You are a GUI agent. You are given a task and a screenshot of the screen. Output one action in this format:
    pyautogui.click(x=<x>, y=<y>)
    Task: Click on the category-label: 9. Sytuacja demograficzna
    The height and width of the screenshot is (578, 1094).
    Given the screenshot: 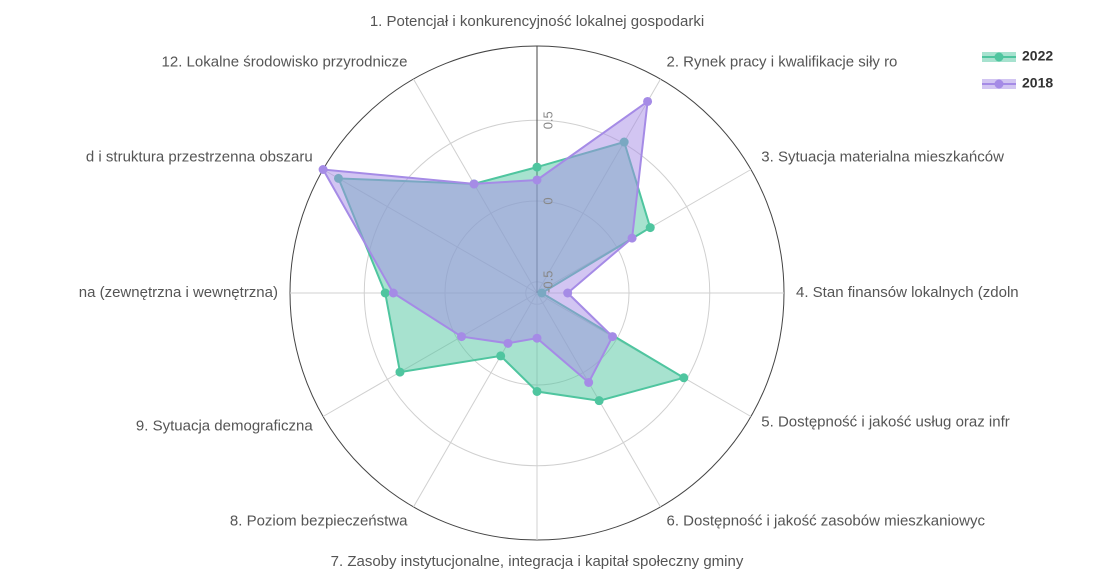 What is the action you would take?
    pyautogui.click(x=224, y=425)
    